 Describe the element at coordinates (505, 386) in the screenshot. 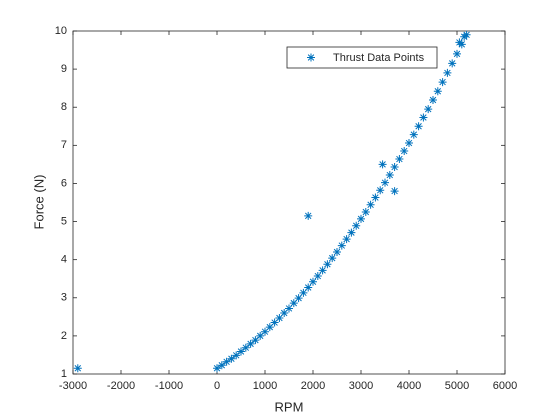

I see `x-tick-label: 6000` at that location.